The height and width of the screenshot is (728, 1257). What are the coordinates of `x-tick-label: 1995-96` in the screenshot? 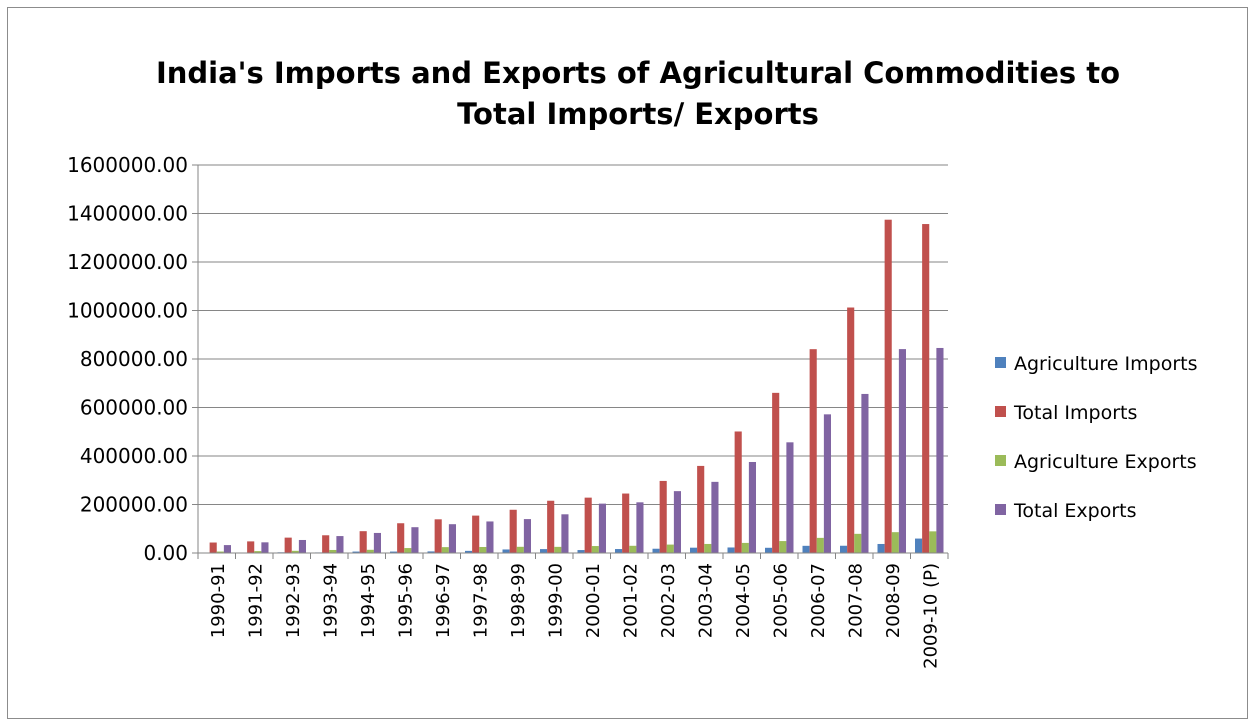 It's located at (405, 600).